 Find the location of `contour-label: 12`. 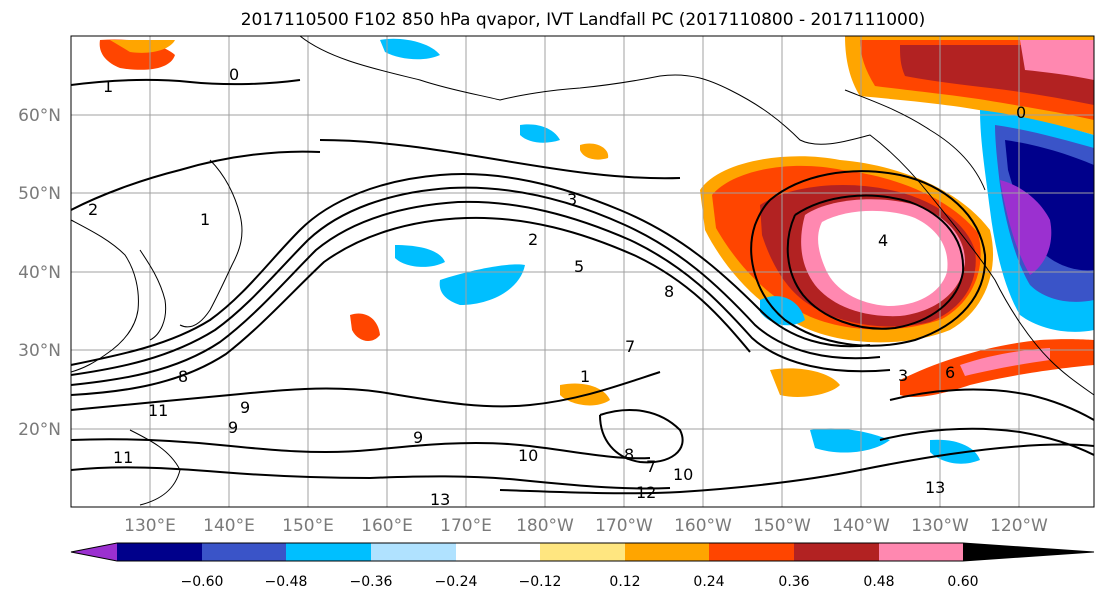

contour-label: 12 is located at coordinates (646, 492).